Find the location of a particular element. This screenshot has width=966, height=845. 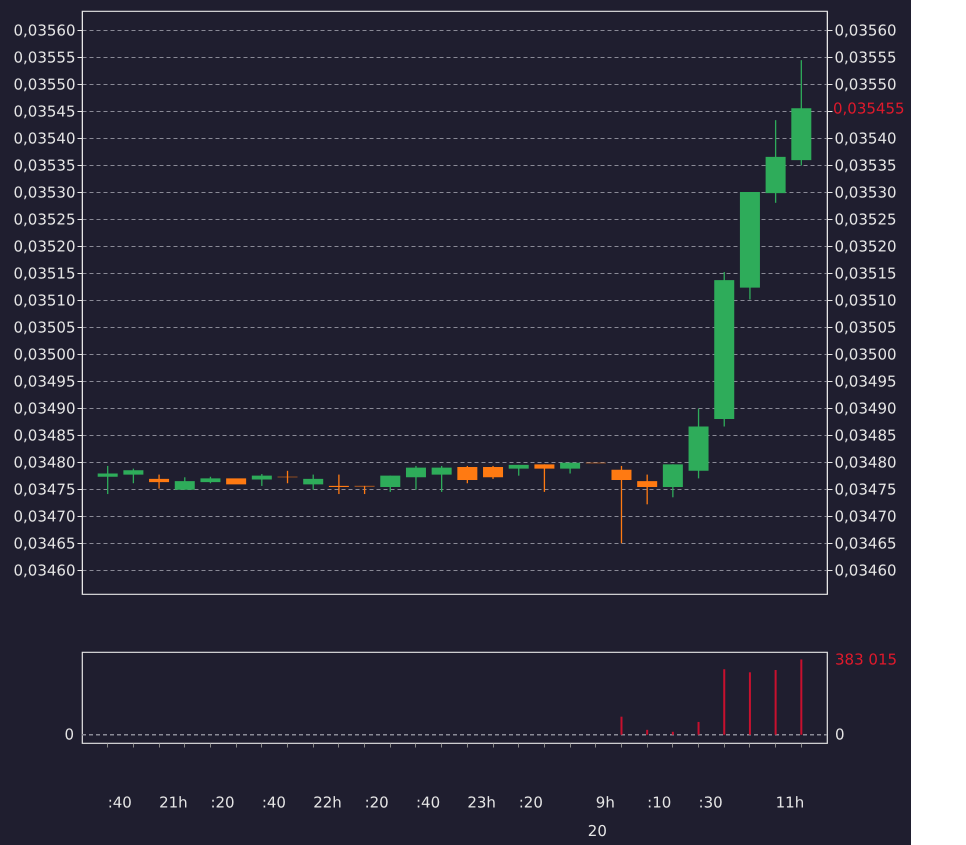

y-tick-label: 0,03510 is located at coordinates (44, 301).